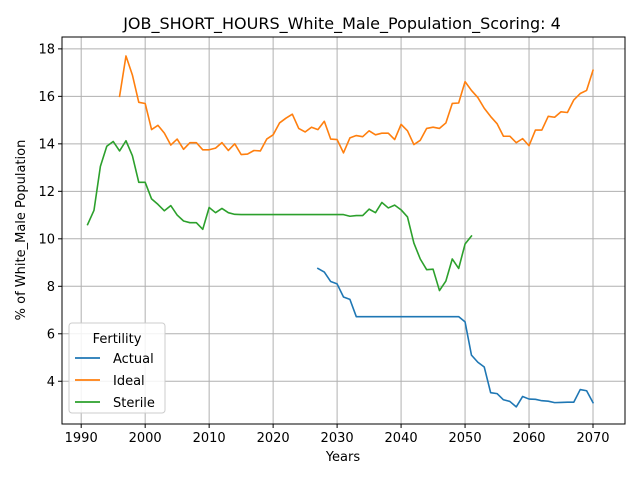  Describe the element at coordinates (129, 381) in the screenshot. I see `legend-label-ideal: Ideal` at that location.